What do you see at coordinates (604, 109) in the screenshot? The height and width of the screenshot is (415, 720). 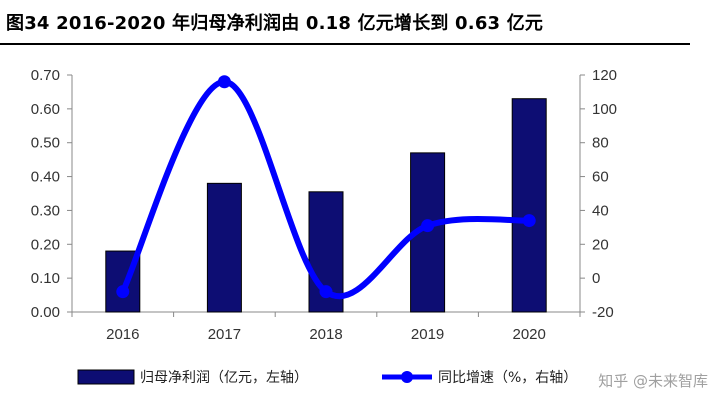 I see `right-tick-label: 100` at bounding box center [604, 109].